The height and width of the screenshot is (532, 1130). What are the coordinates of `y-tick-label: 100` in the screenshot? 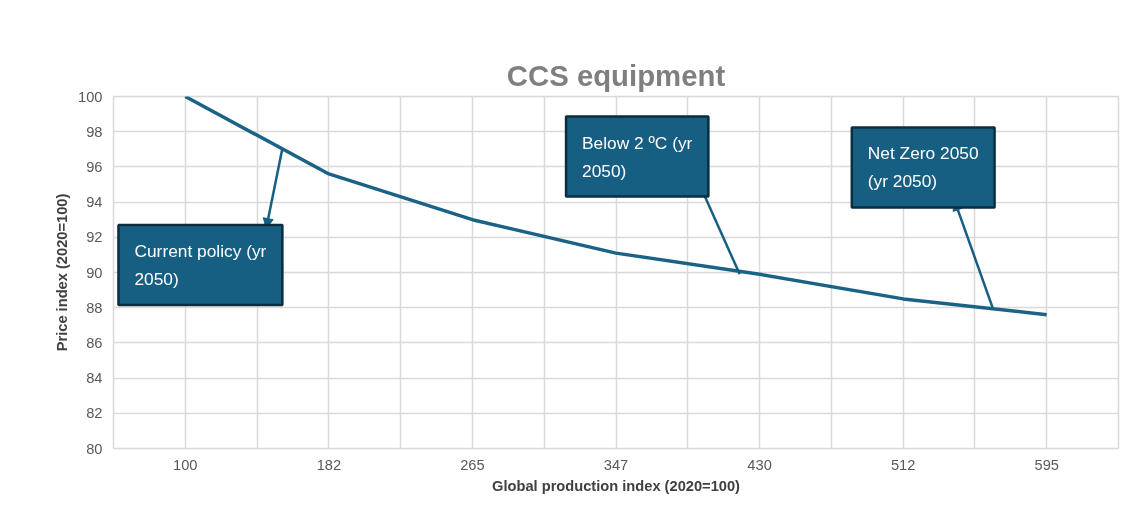 It's located at (90, 96).